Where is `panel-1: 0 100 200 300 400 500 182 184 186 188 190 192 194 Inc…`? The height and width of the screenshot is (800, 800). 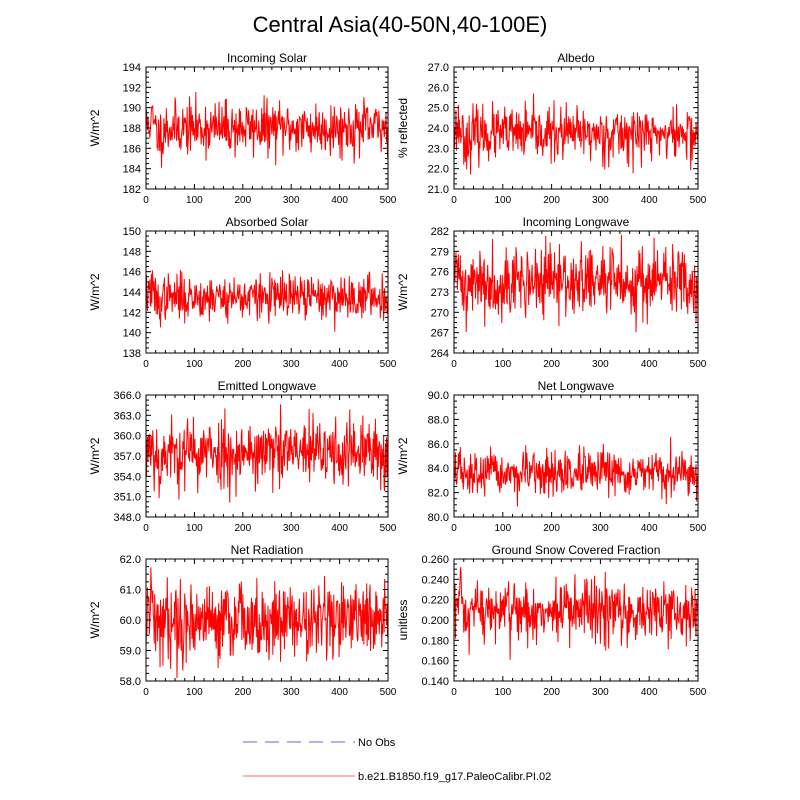 panel-1: 0 100 200 300 400 500 182 184 186 188 190 192 194 Inc… is located at coordinates (242, 128).